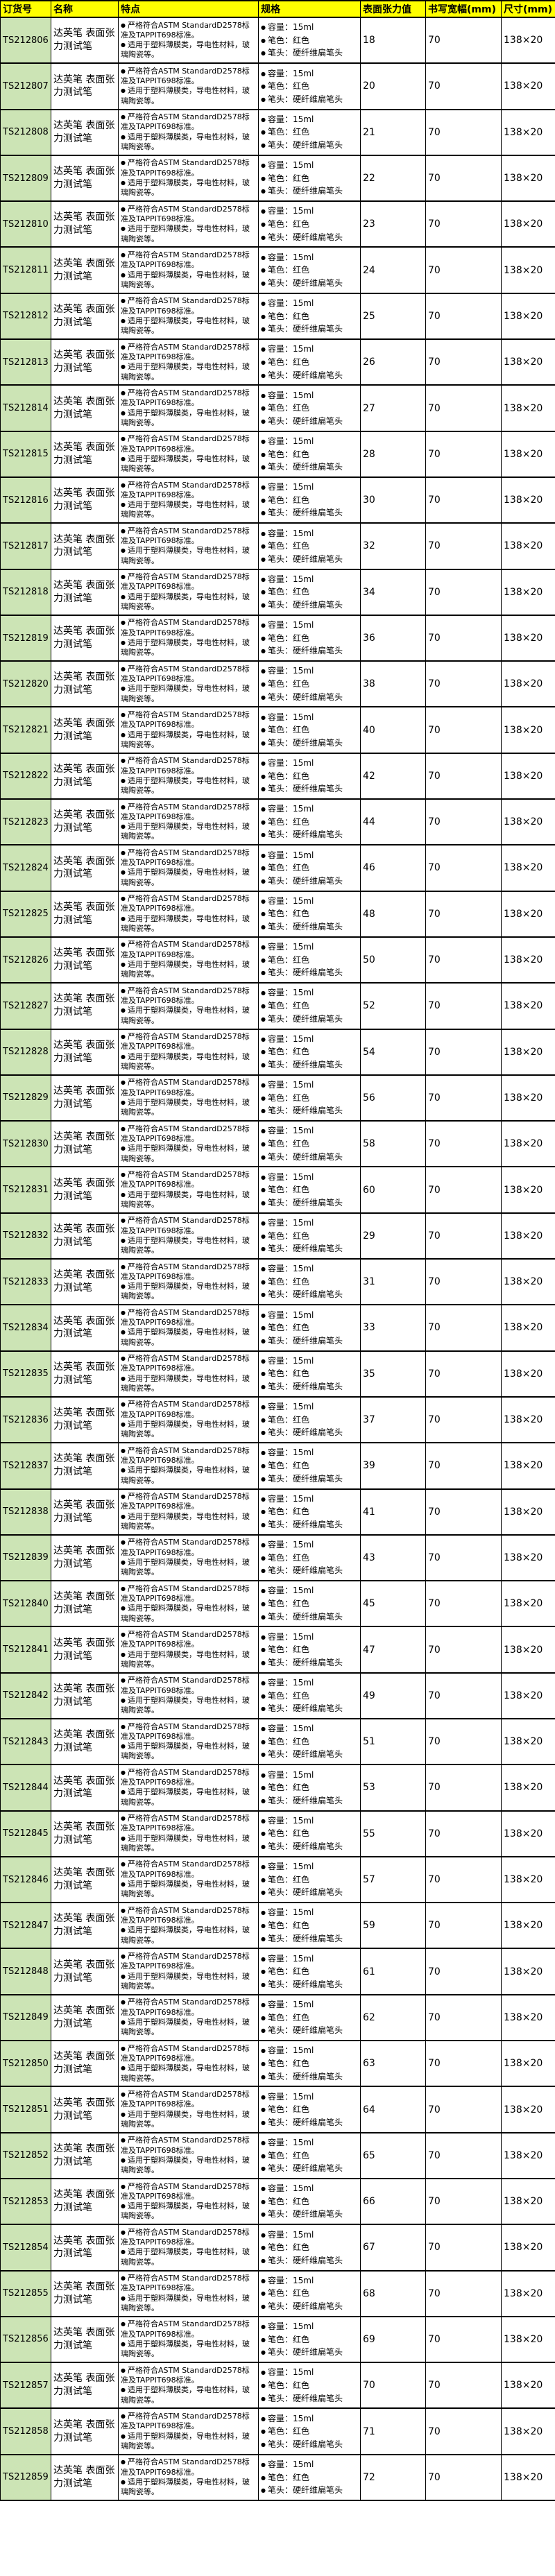 The height and width of the screenshot is (2576, 555). Describe the element at coordinates (369, 1006) in the screenshot. I see `surface-tension-value: 52` at that location.